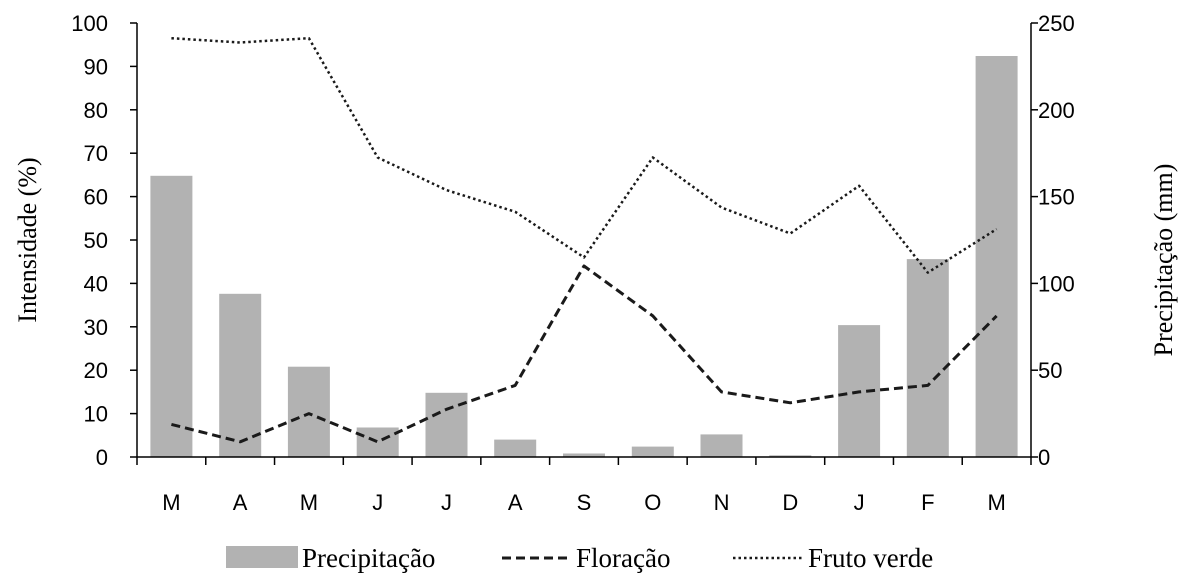 This screenshot has width=1188, height=576. Describe the element at coordinates (96, 370) in the screenshot. I see `left-tick-label: 20` at that location.